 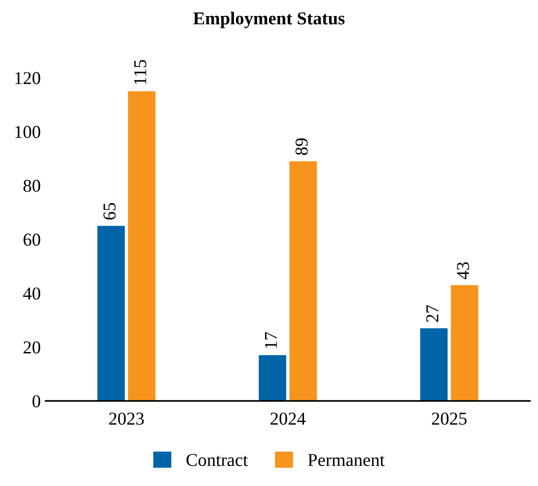 What do you see at coordinates (36, 401) in the screenshot?
I see `y-tick-label: 0` at bounding box center [36, 401].